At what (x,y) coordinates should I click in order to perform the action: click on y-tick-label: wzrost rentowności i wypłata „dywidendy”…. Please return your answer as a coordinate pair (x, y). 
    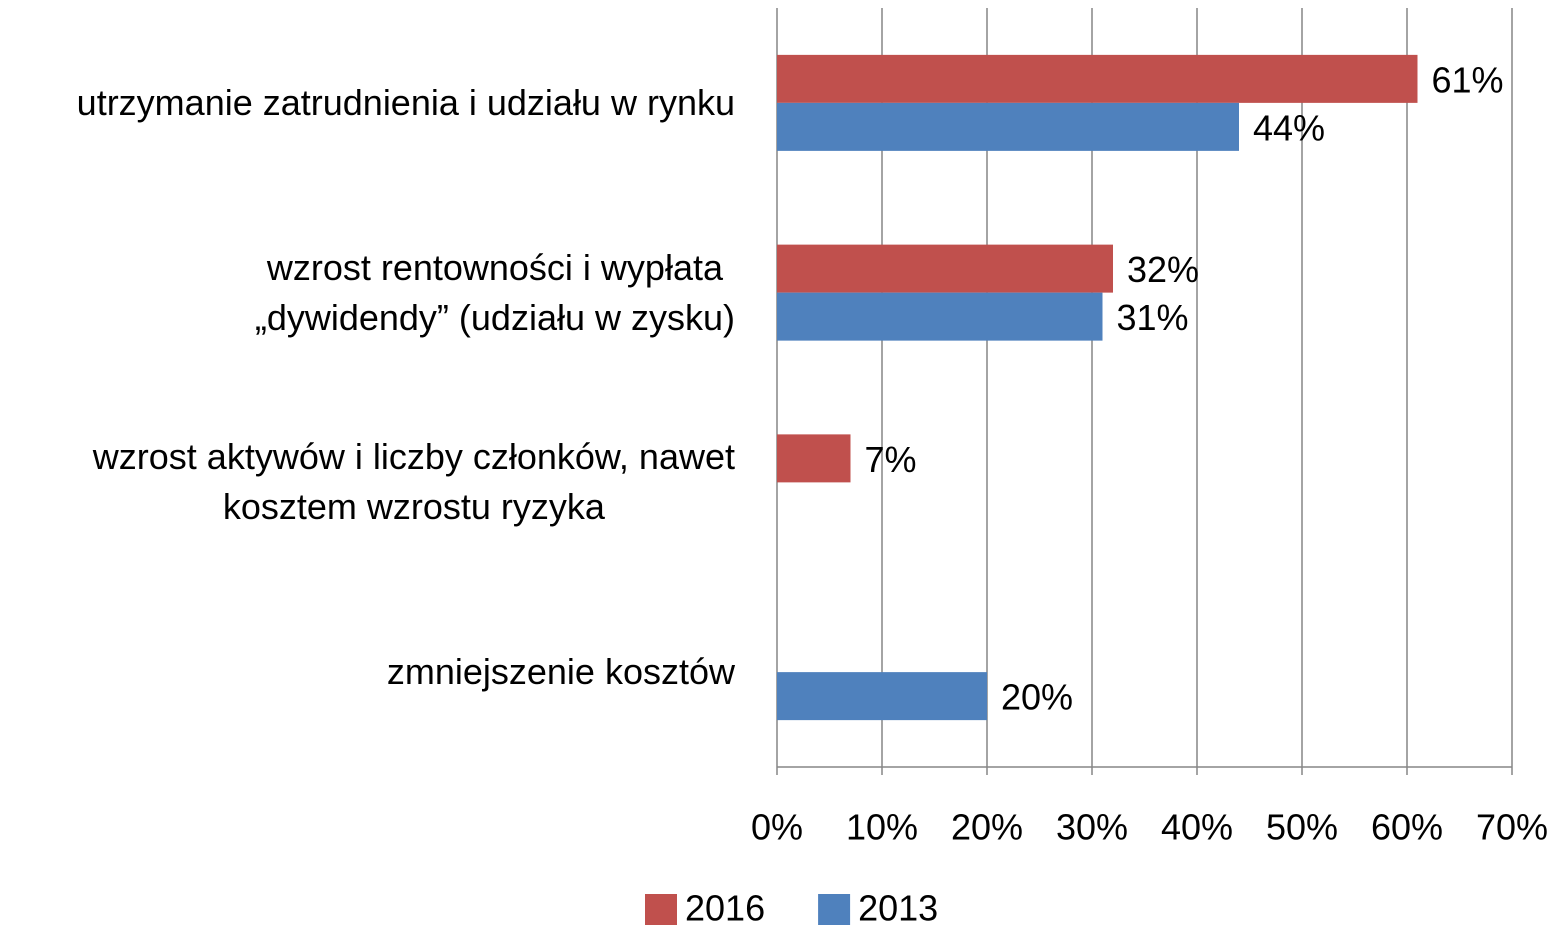
    Looking at the image, I should click on (494, 292).